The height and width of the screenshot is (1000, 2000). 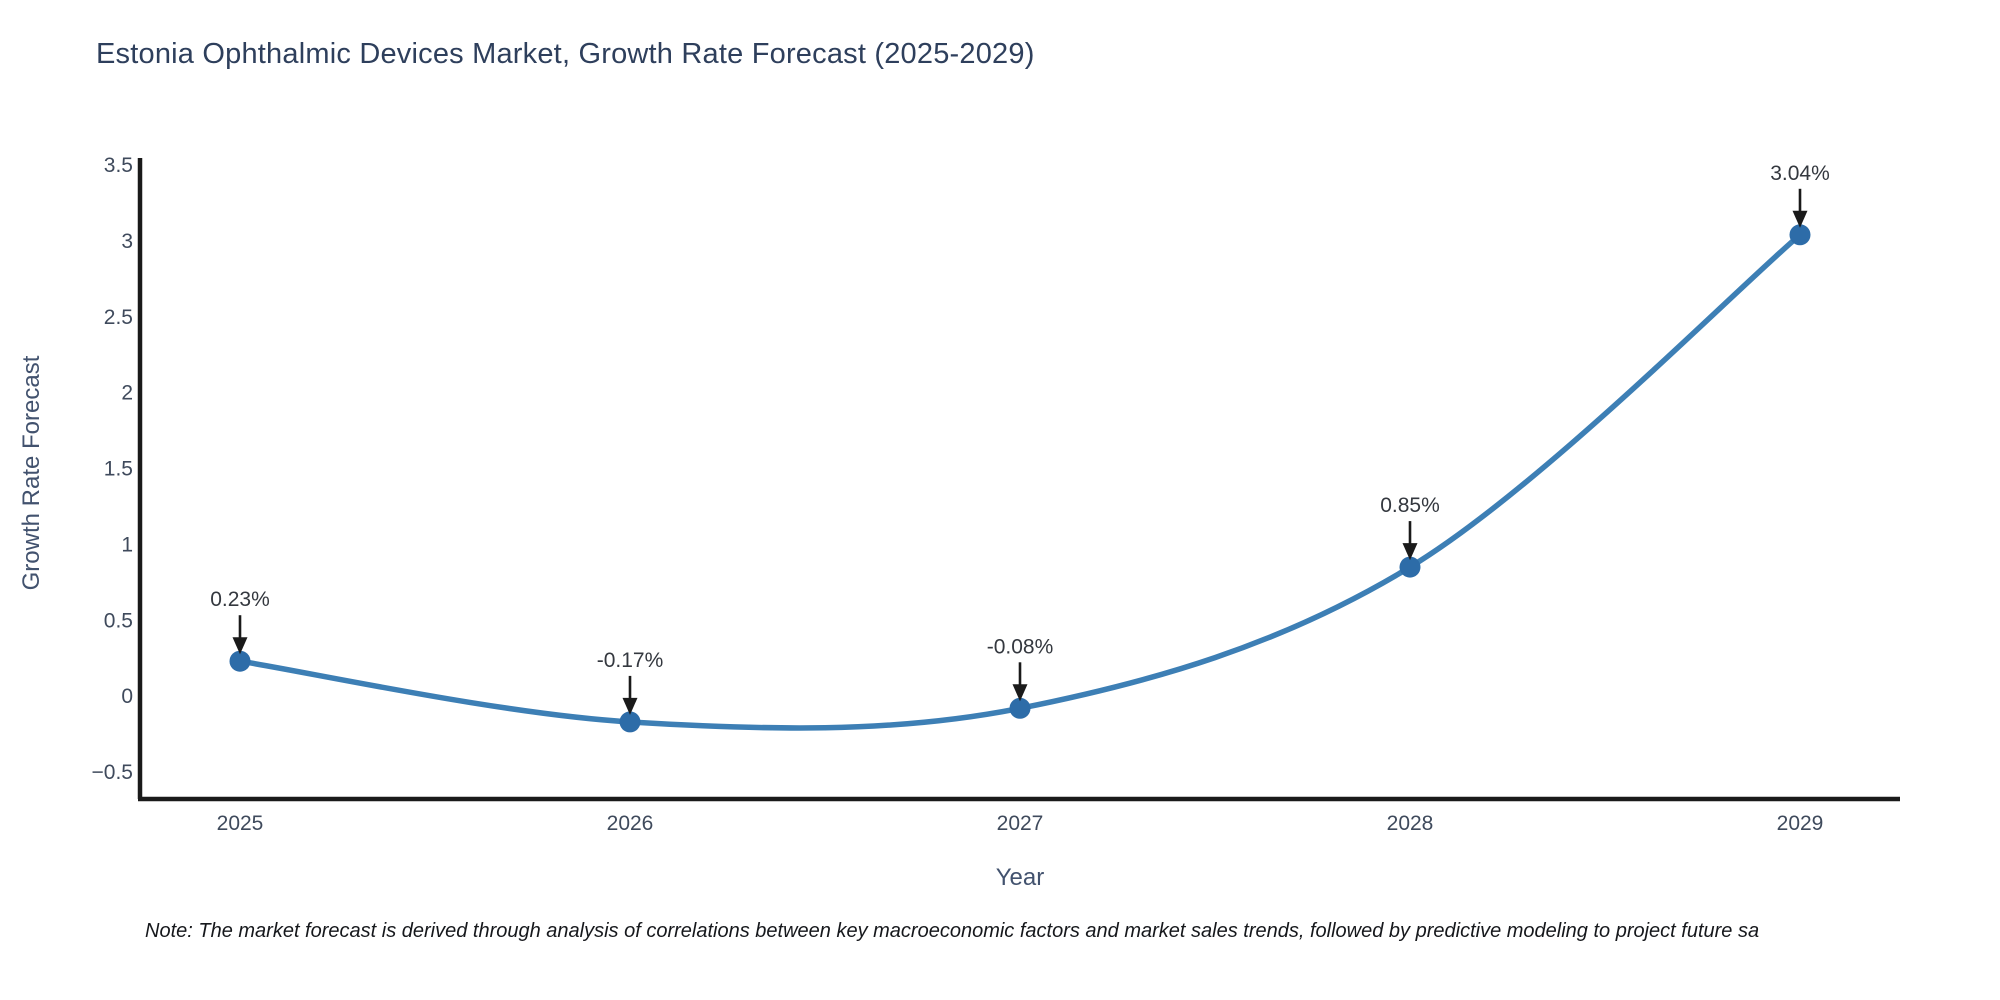 What do you see at coordinates (1020, 823) in the screenshot?
I see `x-tick-label: 2027` at bounding box center [1020, 823].